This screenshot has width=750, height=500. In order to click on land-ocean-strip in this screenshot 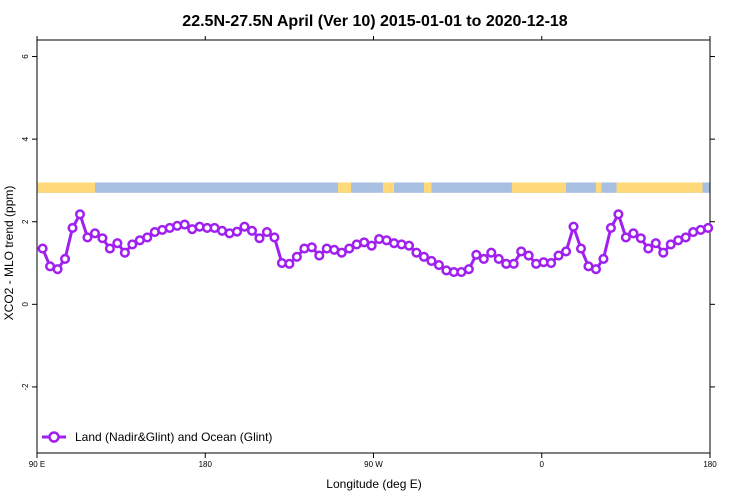, I will do `click(373, 187)`.